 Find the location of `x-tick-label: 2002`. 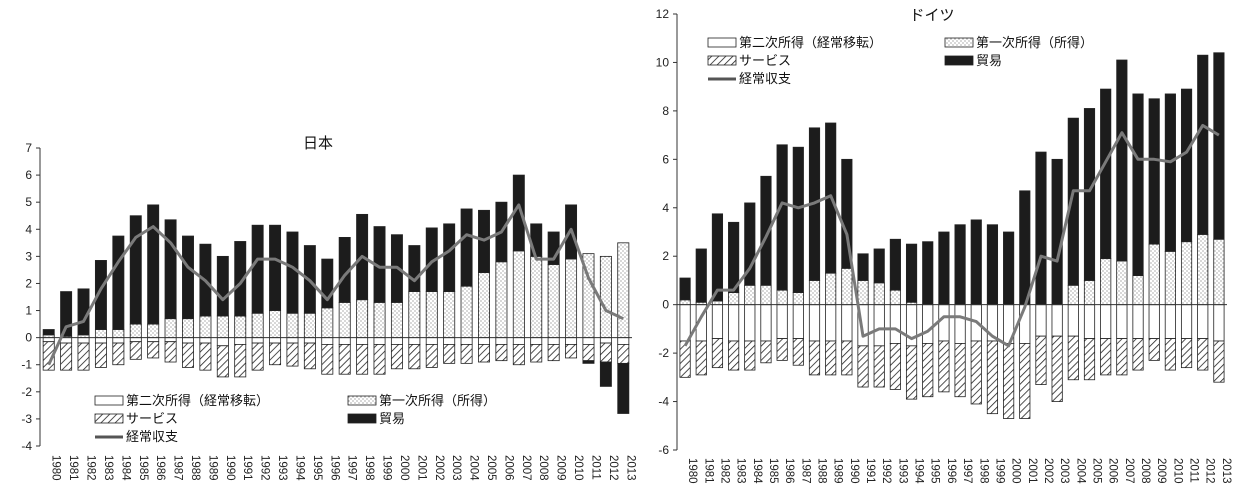

x-tick-label: 2002 is located at coordinates (439, 468).